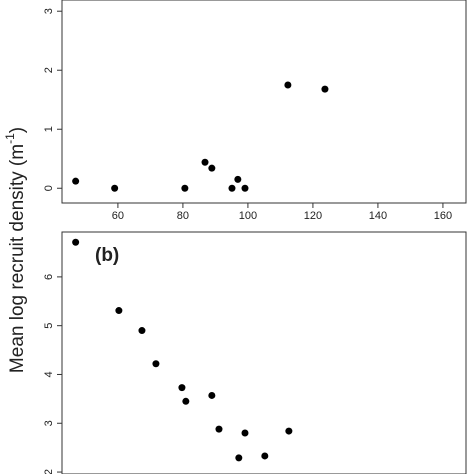 The height and width of the screenshot is (474, 474). Describe the element at coordinates (313, 216) in the screenshot. I see `x-tick-label: 120` at that location.